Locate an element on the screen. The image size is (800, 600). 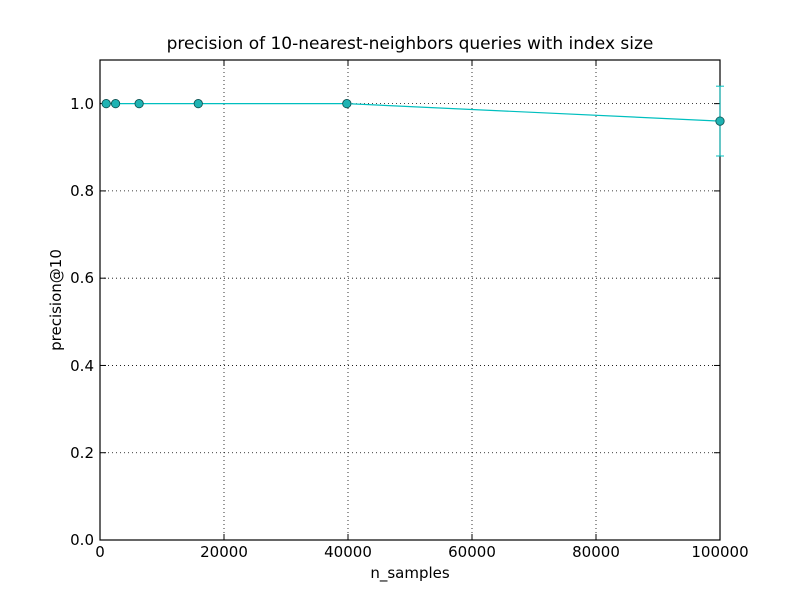
y-tick-label: 0.8 is located at coordinates (82, 190).